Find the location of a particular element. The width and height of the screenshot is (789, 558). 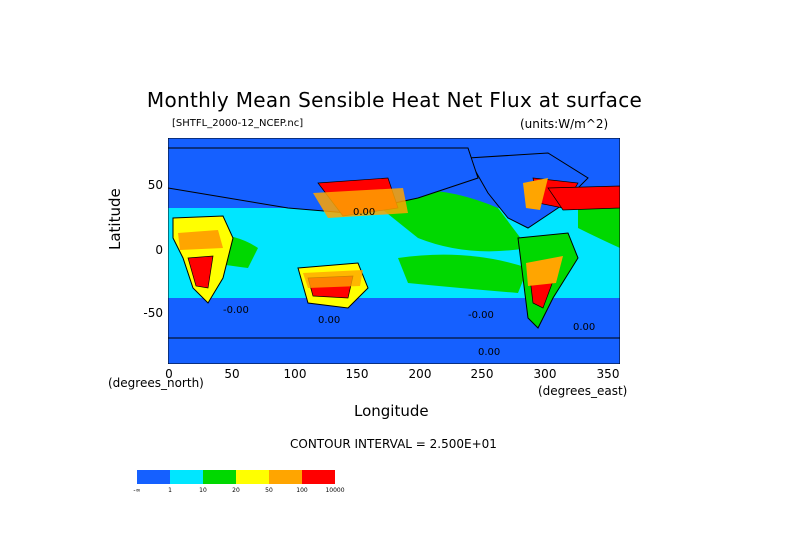

x-tick-label: 200 is located at coordinates (420, 374).